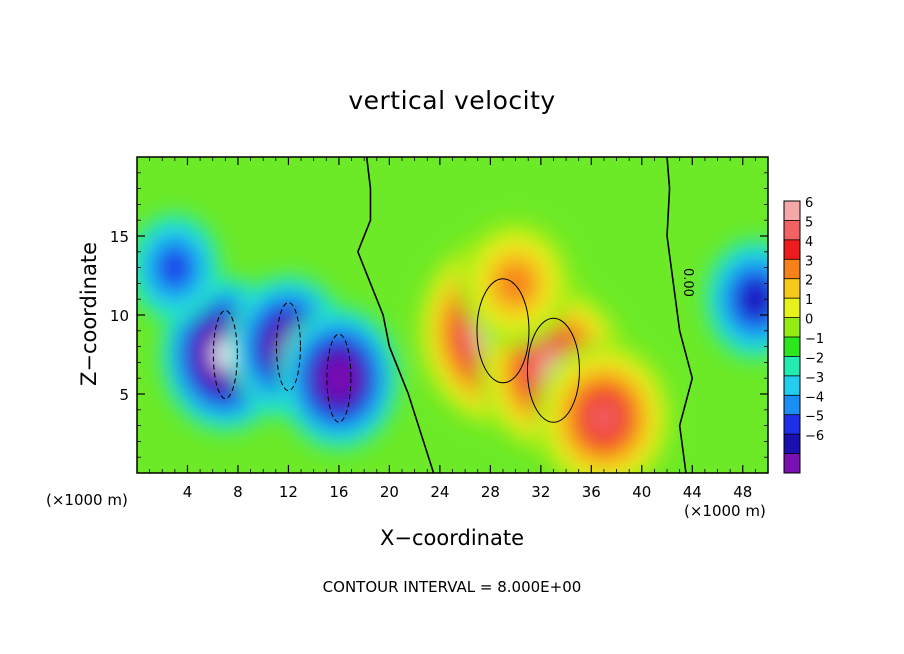 The image size is (904, 654). I want to click on x-tick-label: 12, so click(288, 492).